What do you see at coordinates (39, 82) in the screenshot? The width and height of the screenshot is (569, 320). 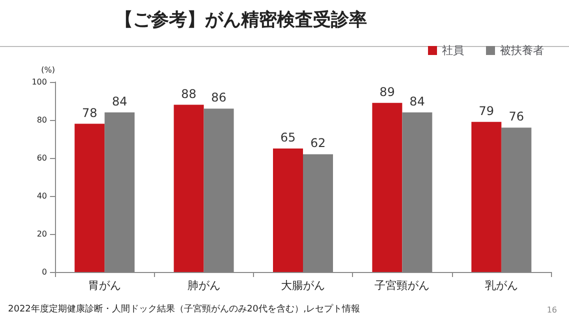 I see `y-tick-label: 100` at bounding box center [39, 82].